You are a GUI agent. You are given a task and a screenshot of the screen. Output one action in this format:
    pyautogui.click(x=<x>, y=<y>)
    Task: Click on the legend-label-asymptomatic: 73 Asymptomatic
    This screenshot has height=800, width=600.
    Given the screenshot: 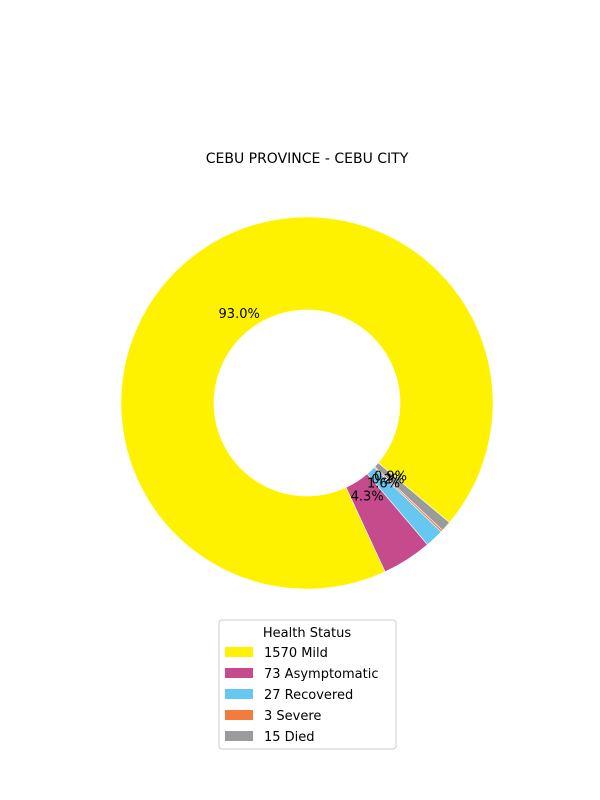 What is the action you would take?
    pyautogui.click(x=321, y=674)
    